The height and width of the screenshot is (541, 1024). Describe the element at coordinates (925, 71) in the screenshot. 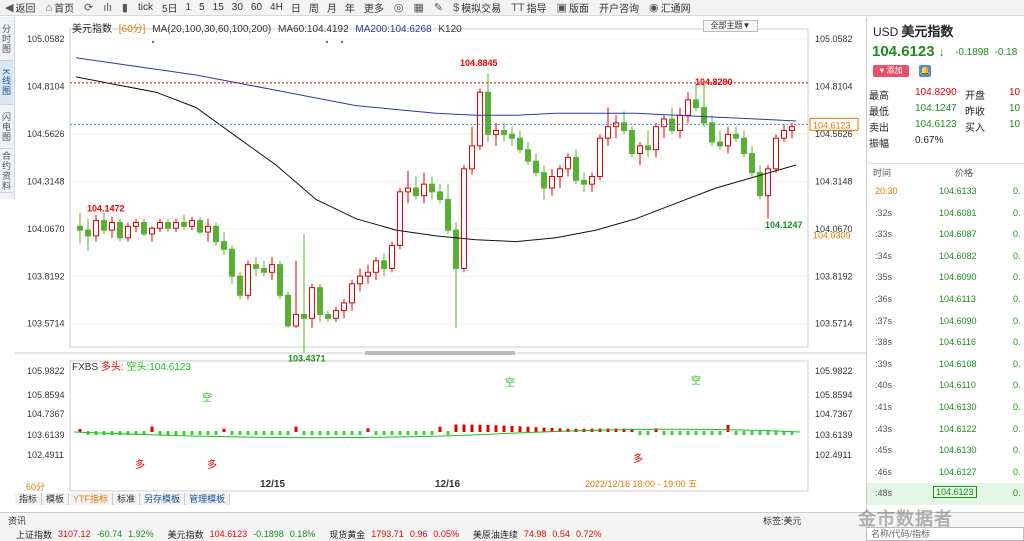

I see `alert-bell-icon: 🔔` at that location.